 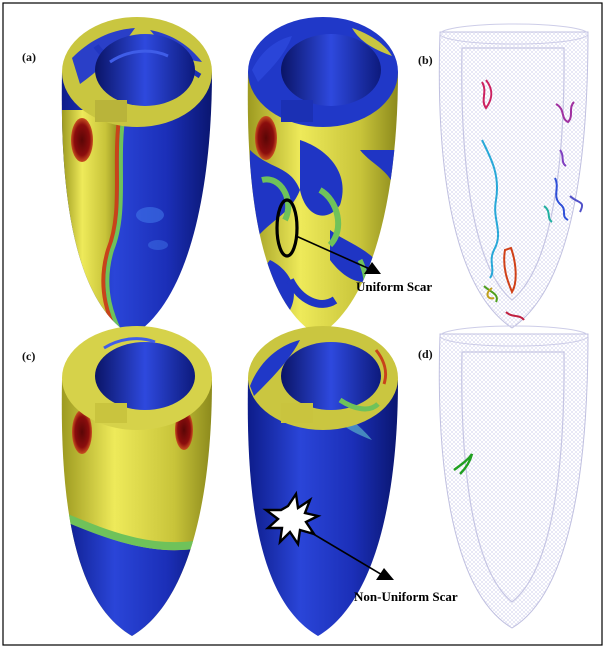 What do you see at coordinates (363, 264) in the screenshot?
I see `annotation-uniform-scar: Uniform Scar` at bounding box center [363, 264].